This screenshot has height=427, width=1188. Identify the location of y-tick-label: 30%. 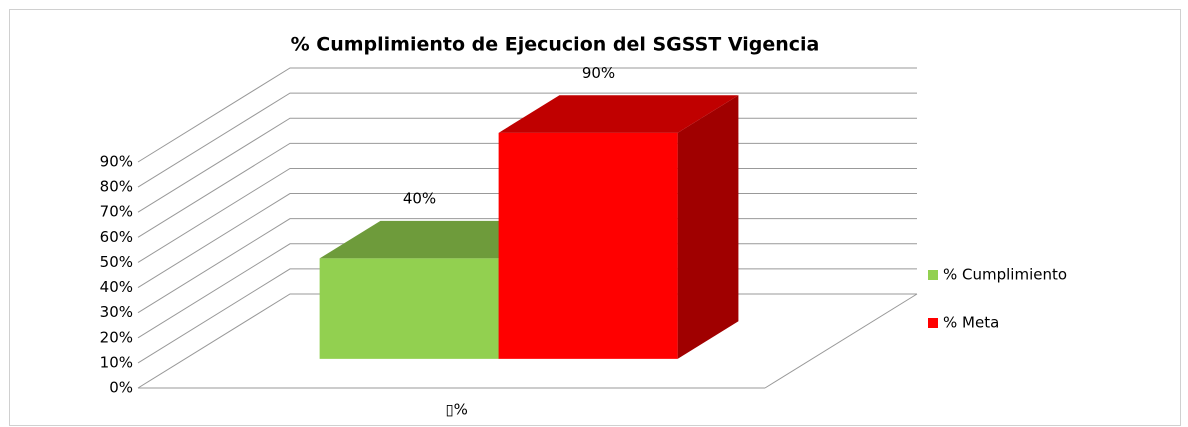
(116, 312).